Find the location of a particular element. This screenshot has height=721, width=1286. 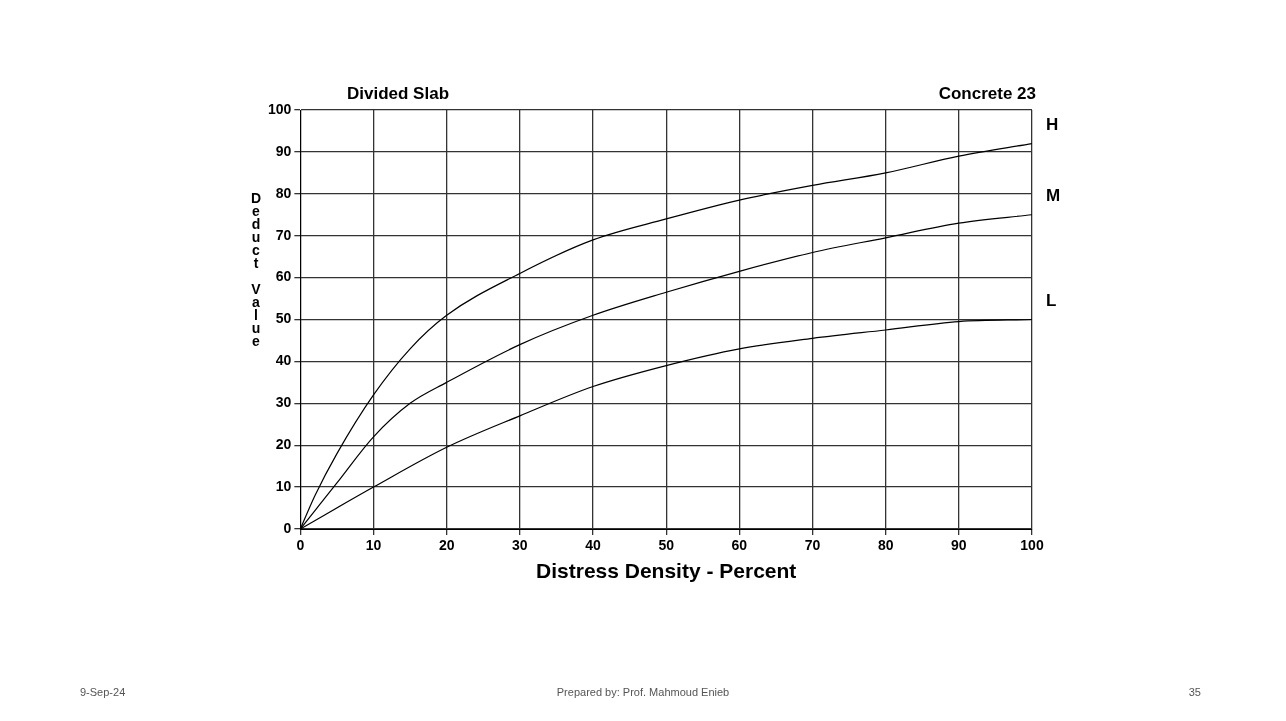

series-label: L is located at coordinates (1051, 301).